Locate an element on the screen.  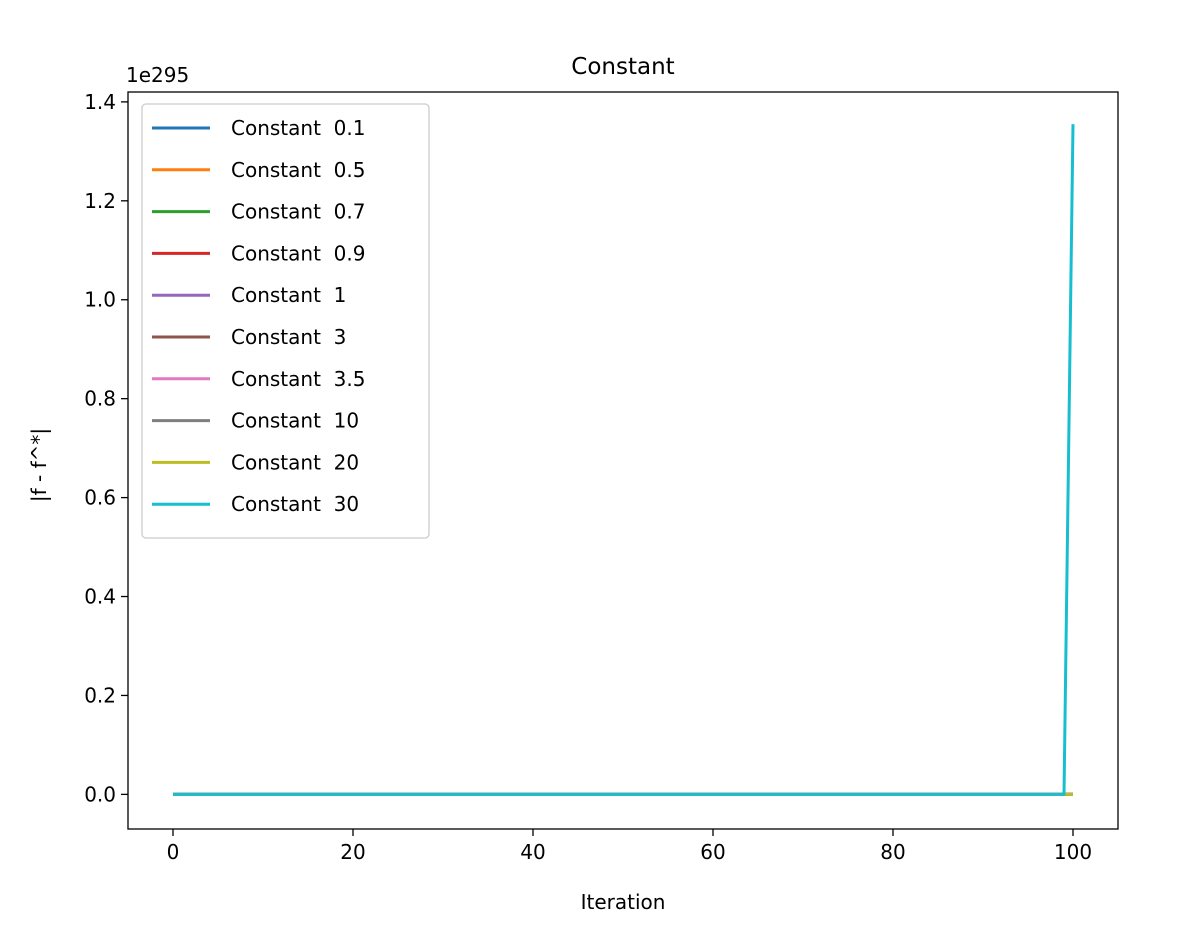
legend-label: Constant 1 is located at coordinates (288, 295).